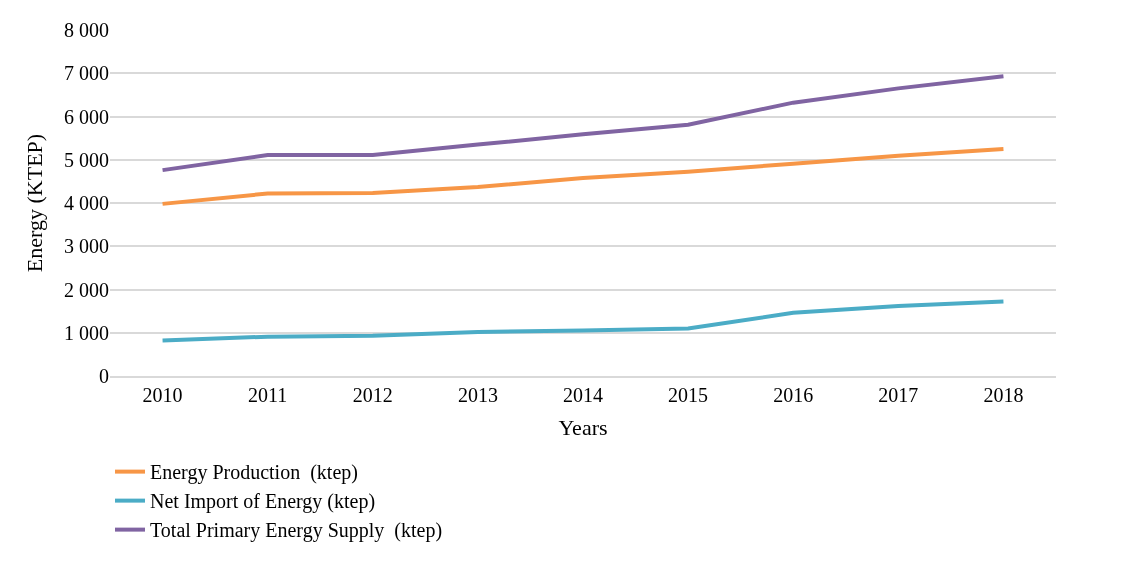 The width and height of the screenshot is (1131, 561). What do you see at coordinates (86, 289) in the screenshot?
I see `y-tick-label: 2 000` at bounding box center [86, 289].